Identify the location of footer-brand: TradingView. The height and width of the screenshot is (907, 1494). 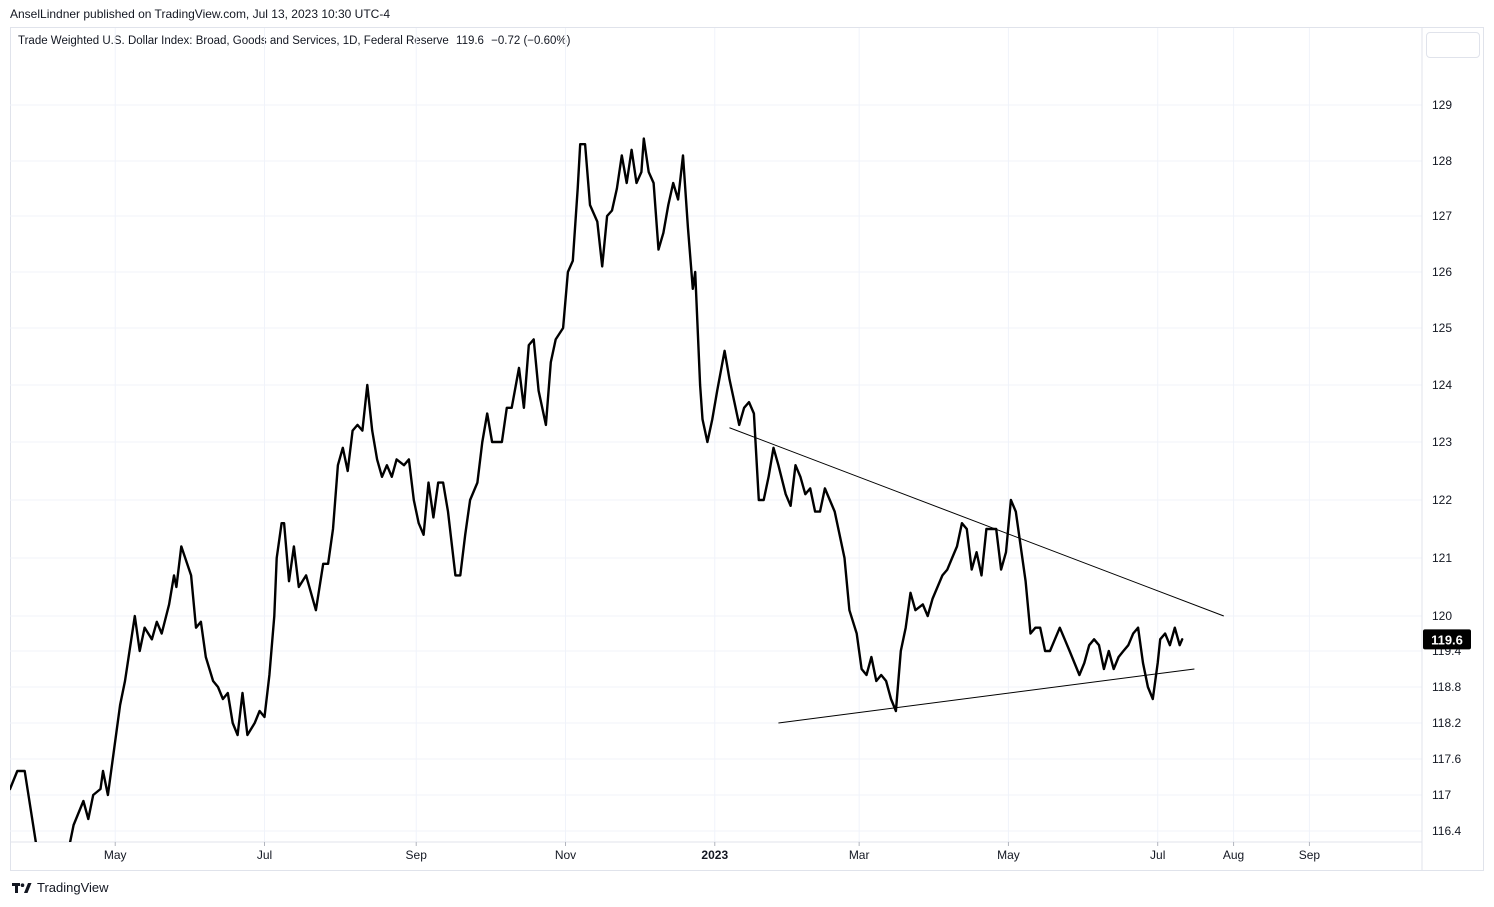
(60, 887).